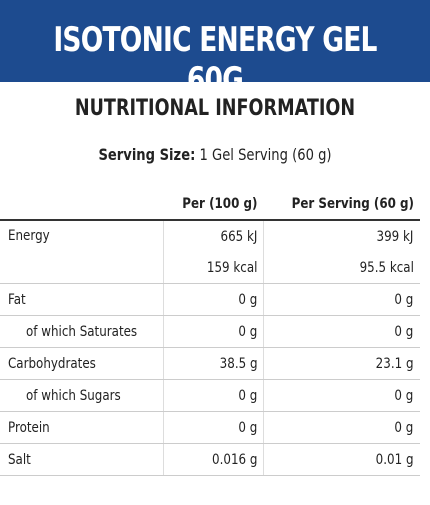 The height and width of the screenshot is (505, 430). Describe the element at coordinates (341, 459) in the screenshot. I see `cell: 0.01 g` at that location.